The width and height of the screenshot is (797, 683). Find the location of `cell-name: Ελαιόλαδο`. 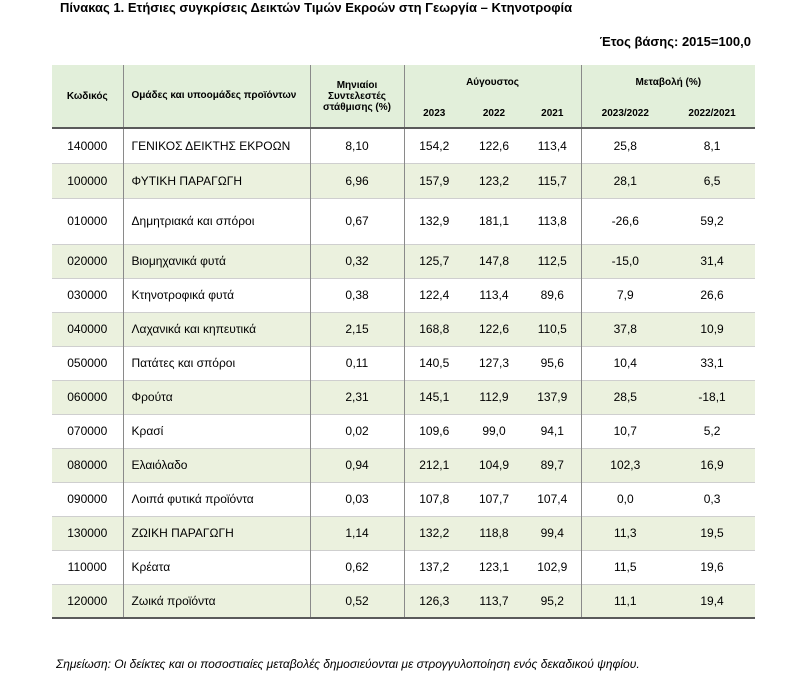

cell-name: Ελαιόλαδο is located at coordinates (216, 465).